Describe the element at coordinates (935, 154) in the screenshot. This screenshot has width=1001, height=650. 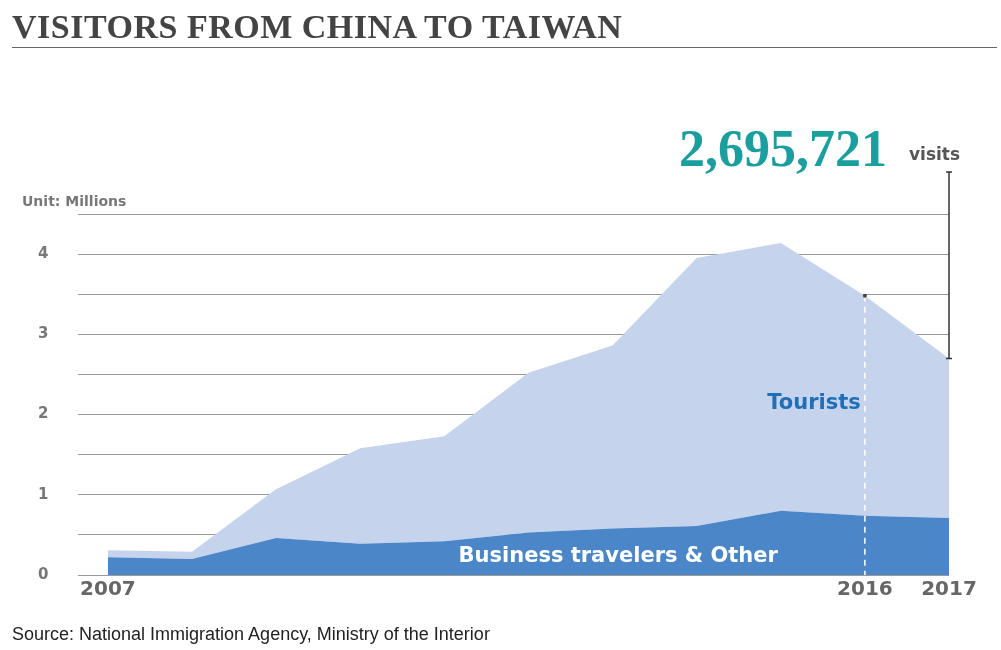
I see `text: visits` at that location.